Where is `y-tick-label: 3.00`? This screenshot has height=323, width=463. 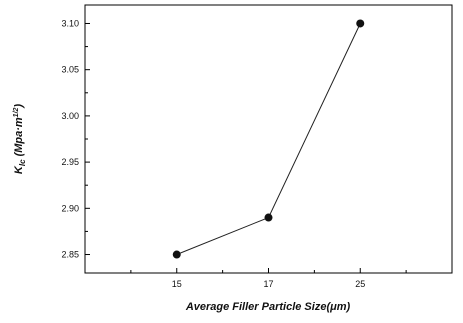 y-tick-label: 3.00 is located at coordinates (70, 116).